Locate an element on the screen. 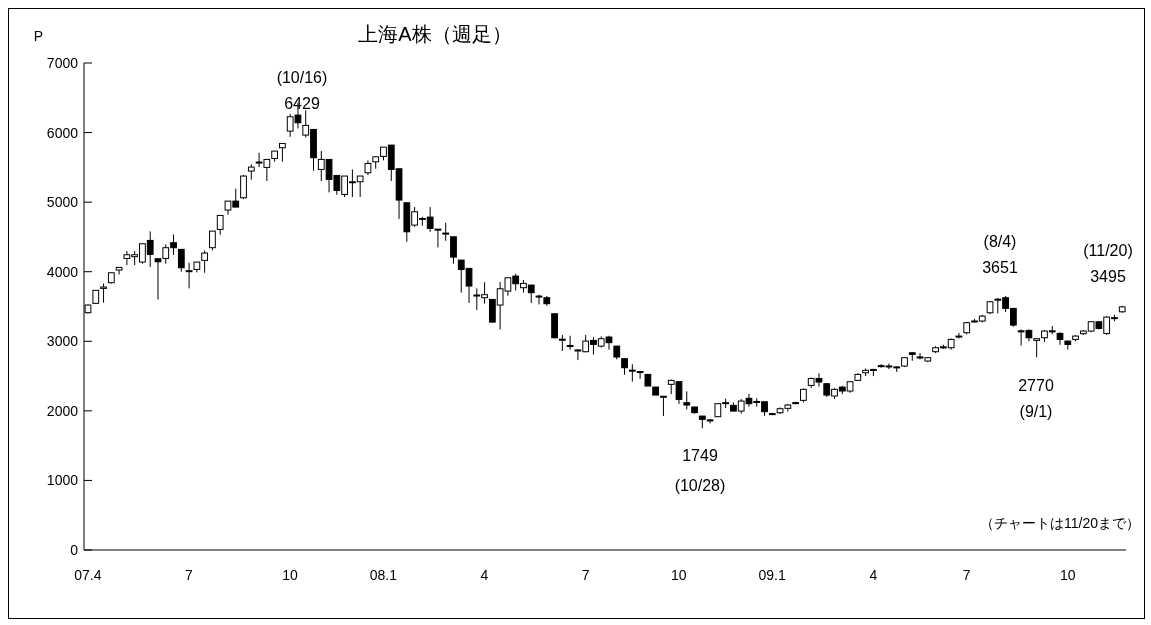 Image resolution: width=1151 pixels, height=625 pixels. annotation: 3495 is located at coordinates (1108, 276).